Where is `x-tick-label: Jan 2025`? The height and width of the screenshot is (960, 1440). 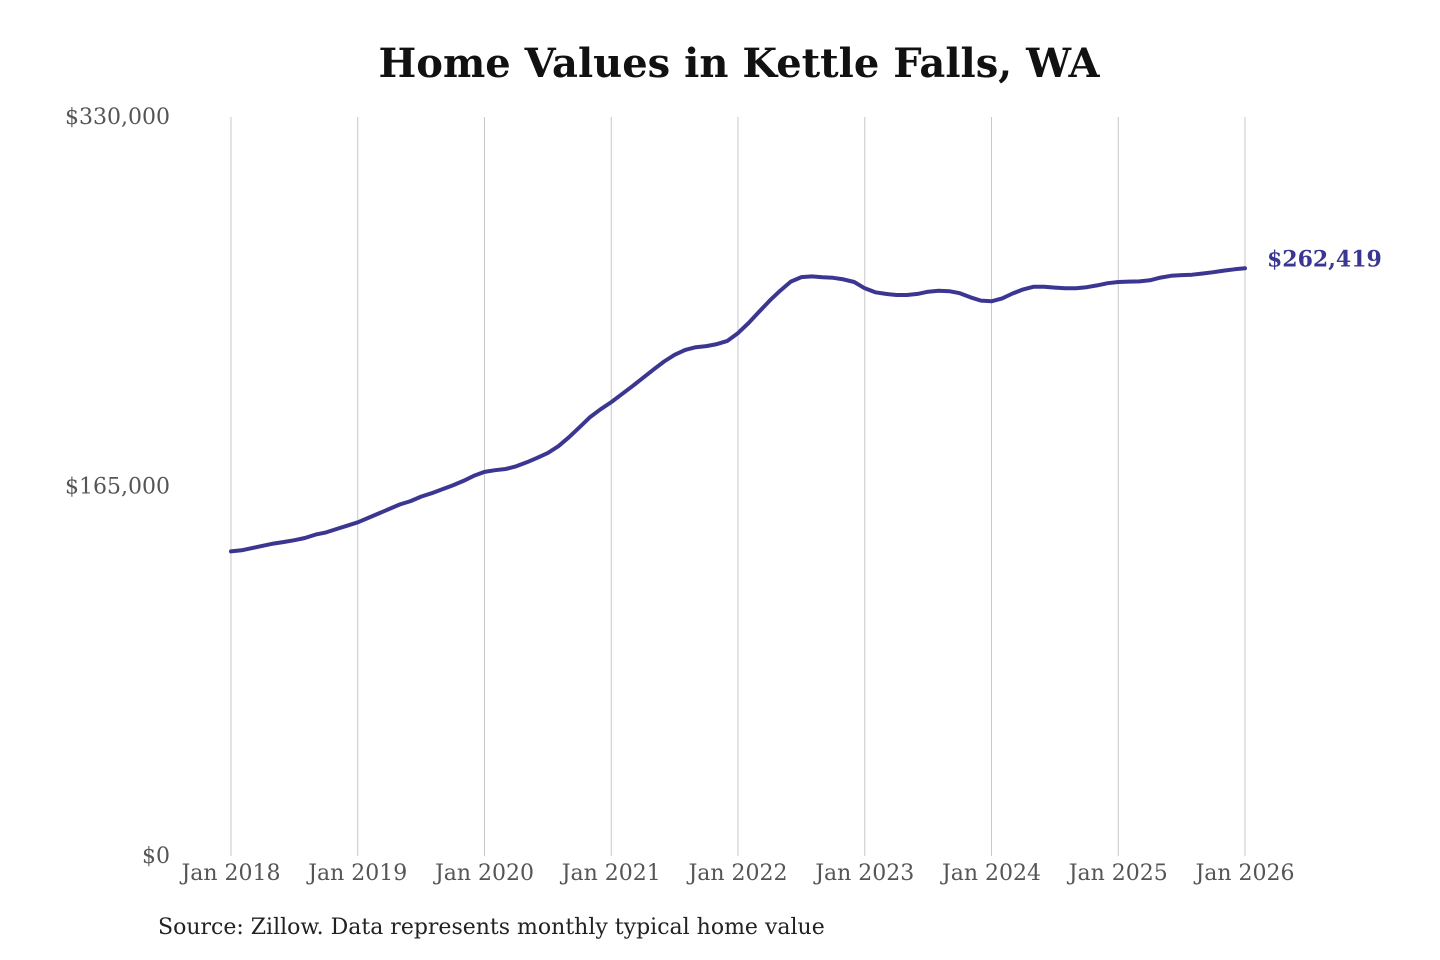 x-tick-label: Jan 2025 is located at coordinates (1117, 873).